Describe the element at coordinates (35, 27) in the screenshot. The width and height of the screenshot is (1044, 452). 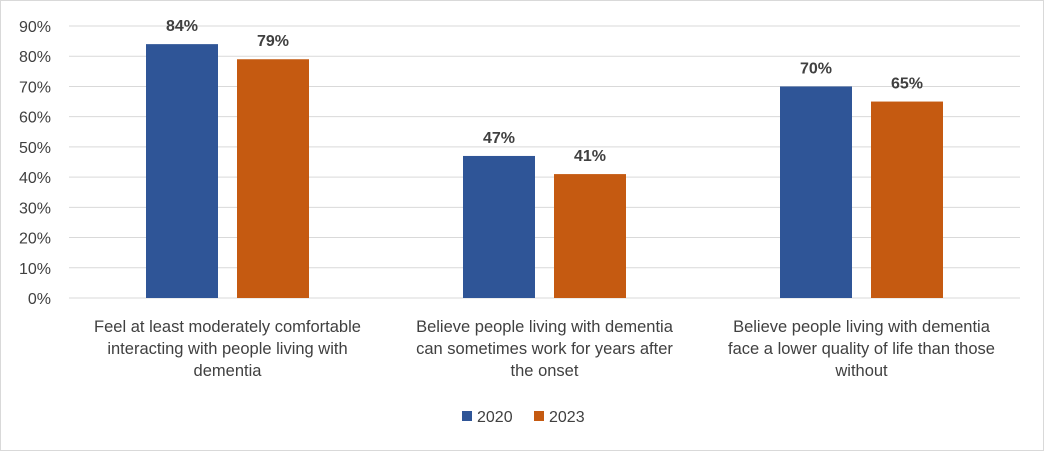
I see `y-tick-label: 90%` at that location.